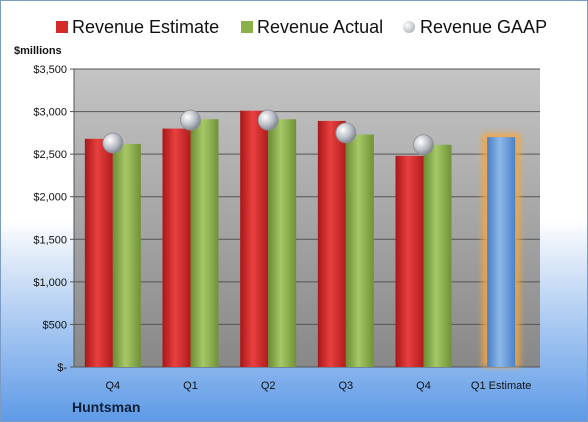 This screenshot has width=588, height=422. I want to click on y-tick-label: $3,500, so click(50, 70).